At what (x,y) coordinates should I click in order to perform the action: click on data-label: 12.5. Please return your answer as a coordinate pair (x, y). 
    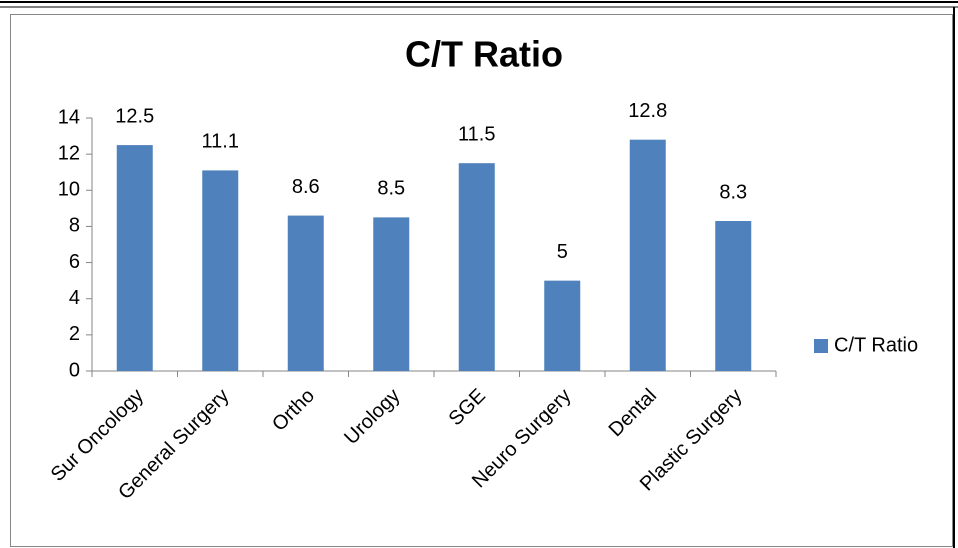
    Looking at the image, I should click on (134, 116).